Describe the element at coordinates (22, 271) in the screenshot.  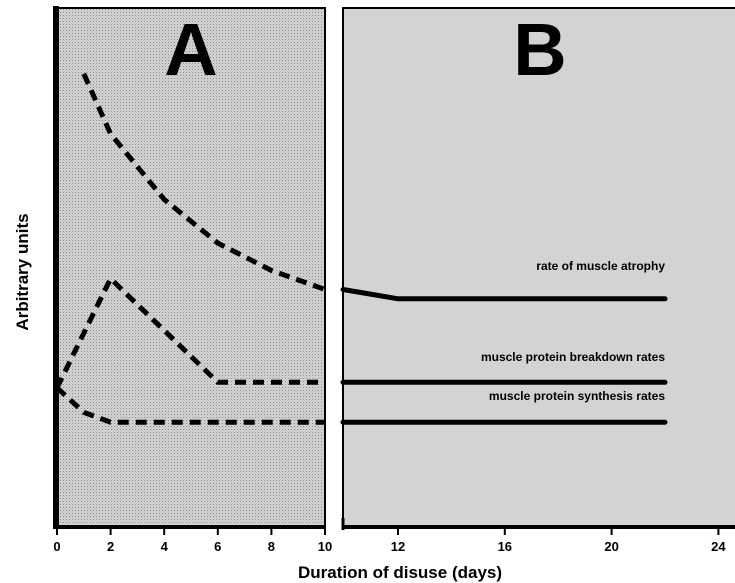
I see `y-axis-title: Arbitrary units` at that location.